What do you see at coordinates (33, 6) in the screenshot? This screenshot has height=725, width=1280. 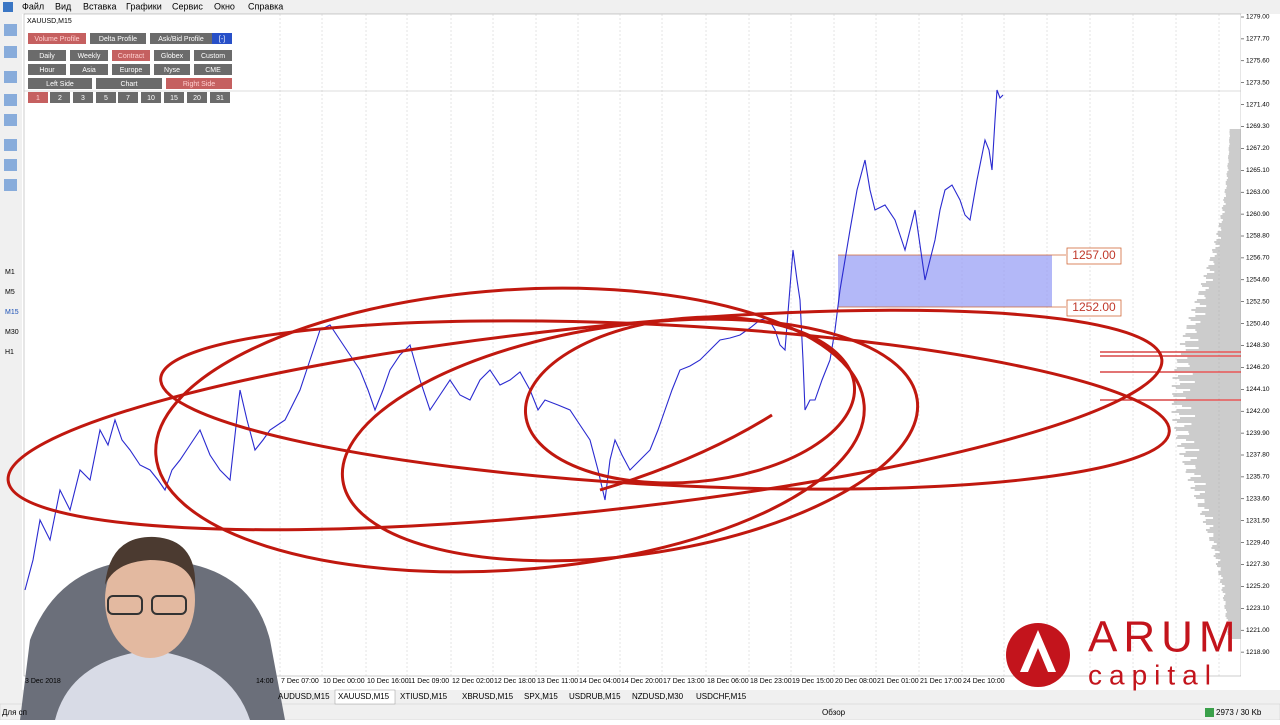 I see `menu-item: Файл` at bounding box center [33, 6].